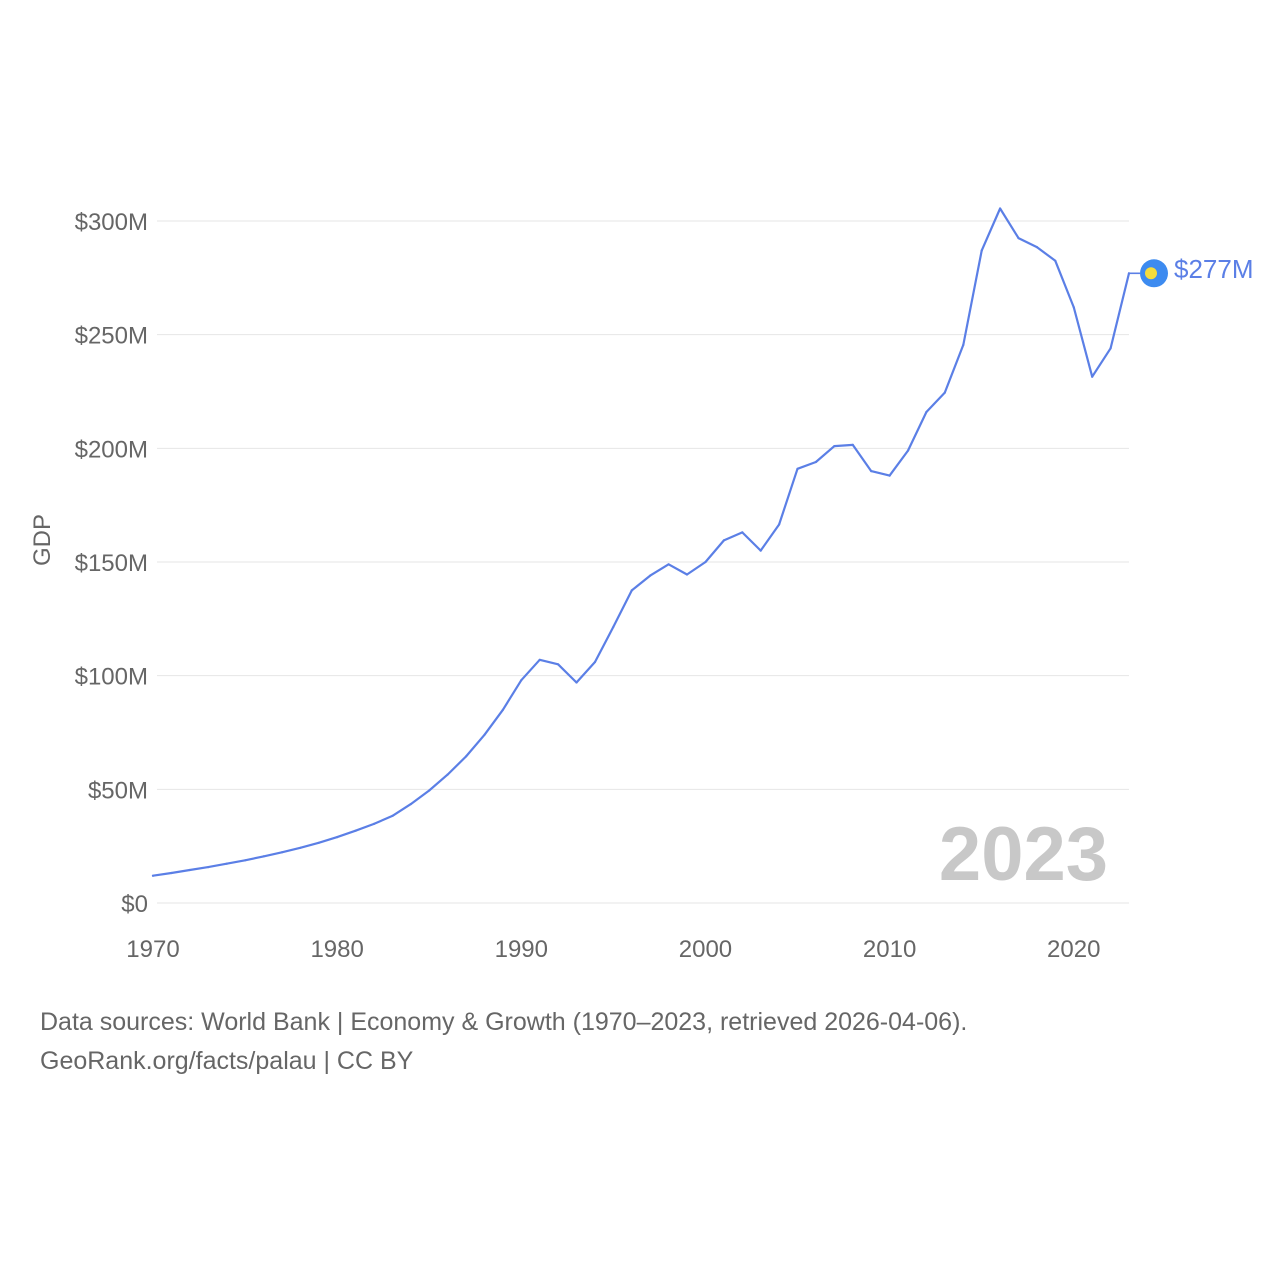 This screenshot has width=1280, height=1280. What do you see at coordinates (337, 837) in the screenshot?
I see `data-point-1980` at bounding box center [337, 837].